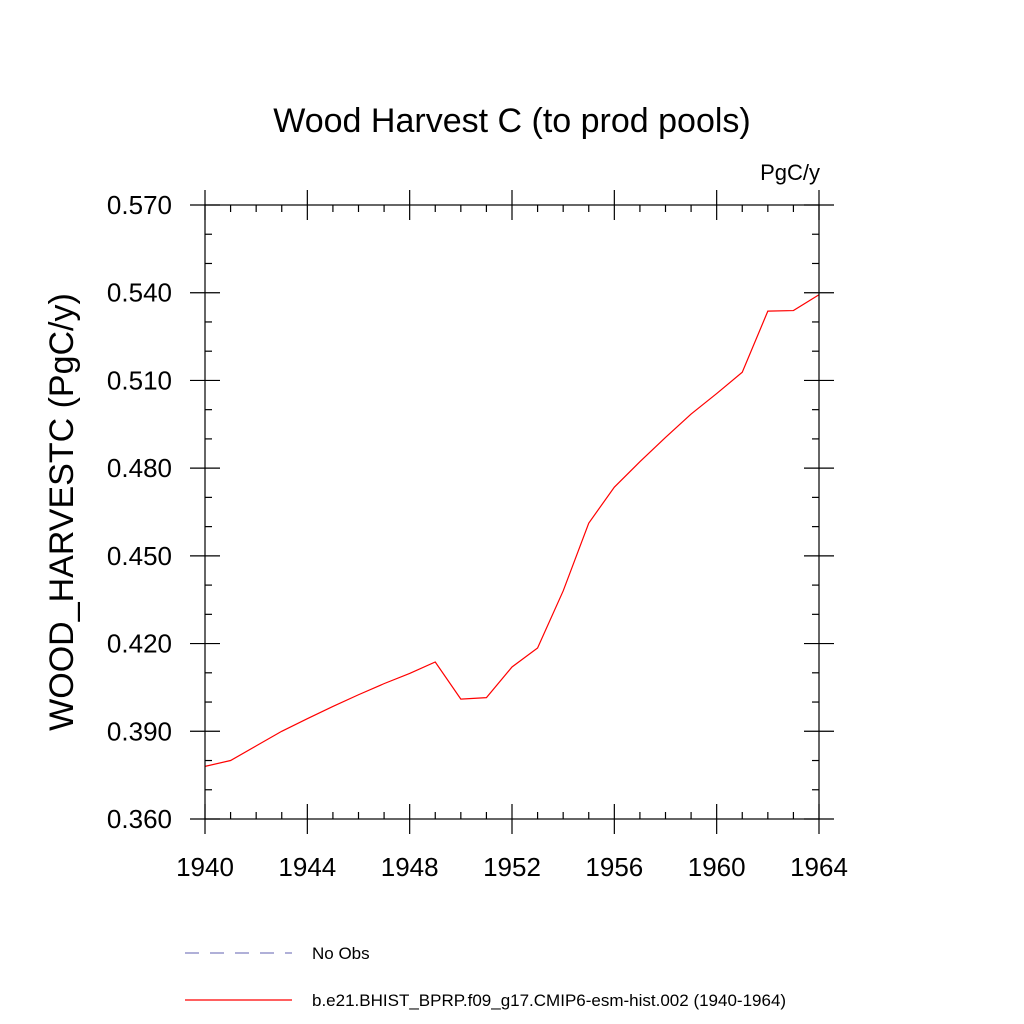 This screenshot has height=1024, width=1024. I want to click on y-tick-label: 0.360, so click(139, 819).